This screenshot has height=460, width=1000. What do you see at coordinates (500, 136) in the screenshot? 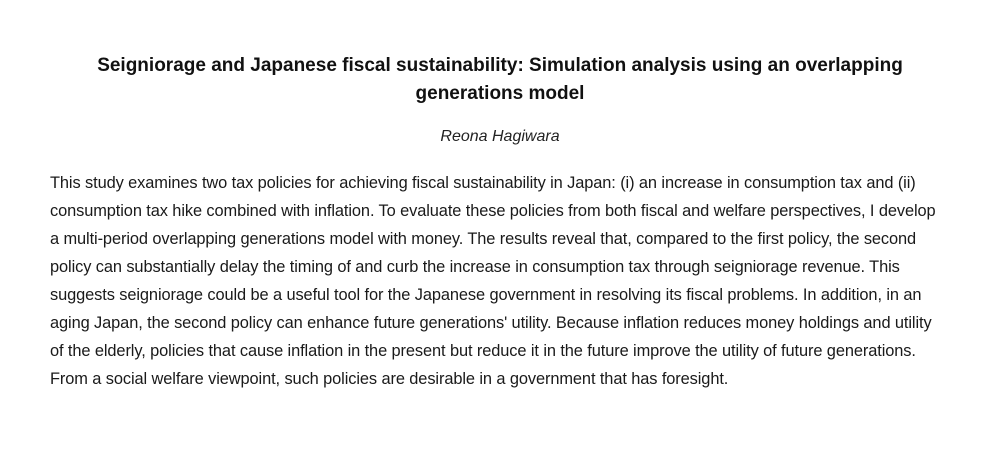
I see `author-name: Reona Hagiwara` at bounding box center [500, 136].